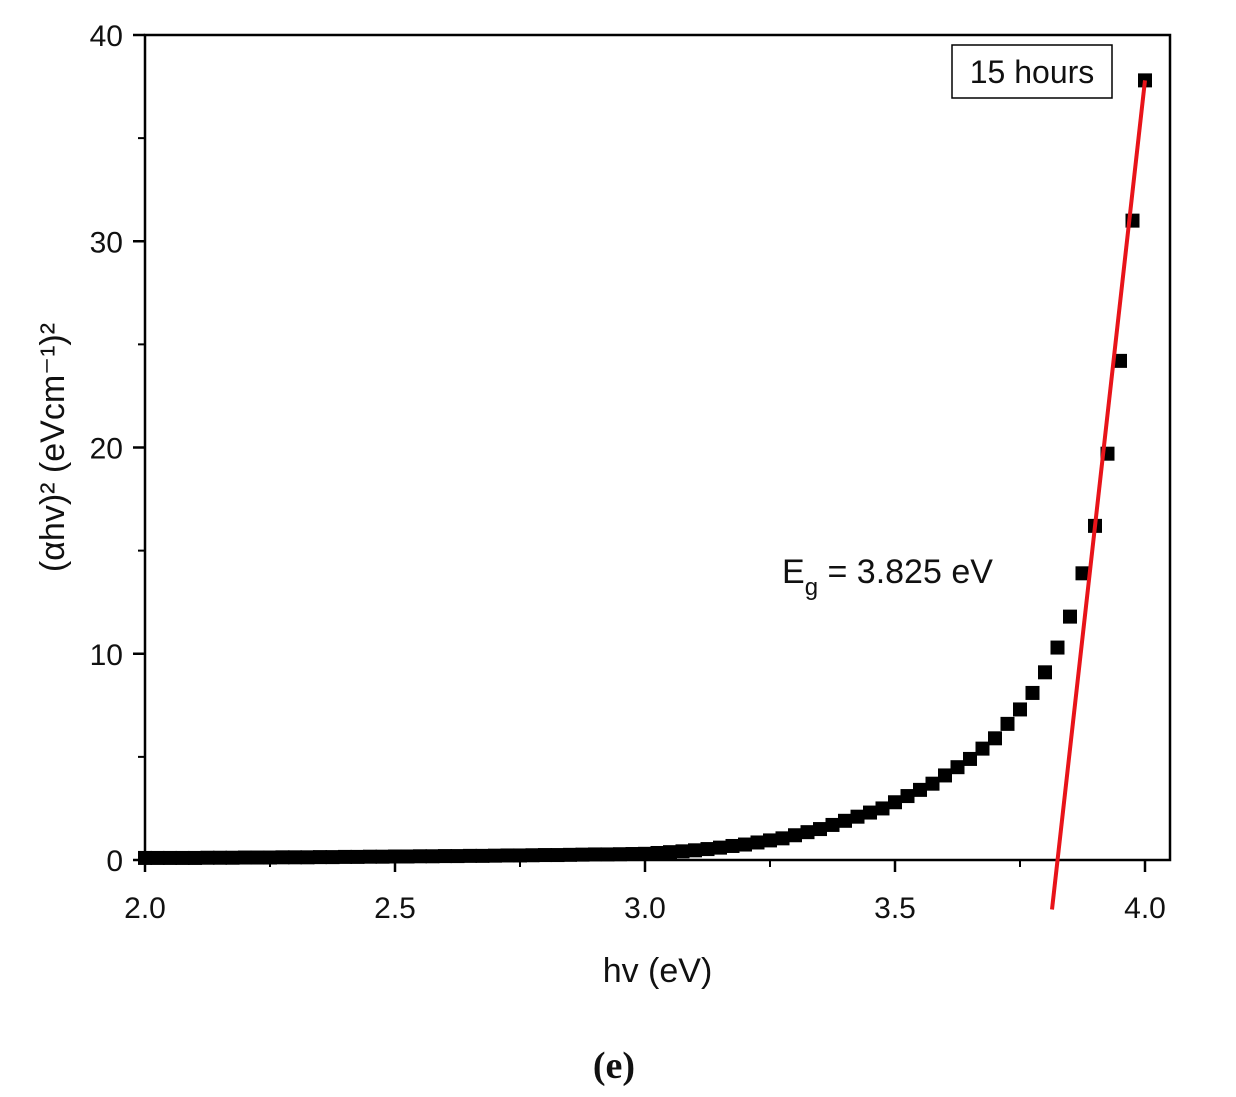 This screenshot has height=1097, width=1236. What do you see at coordinates (1098, 495) in the screenshot?
I see `fit-line` at bounding box center [1098, 495].